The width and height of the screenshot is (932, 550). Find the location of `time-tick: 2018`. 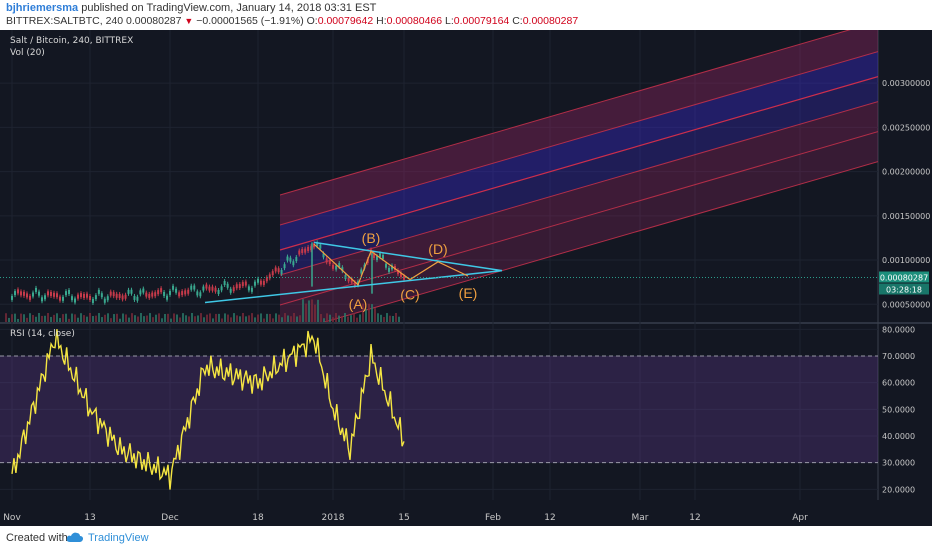

time-tick: 2018 is located at coordinates (333, 518).